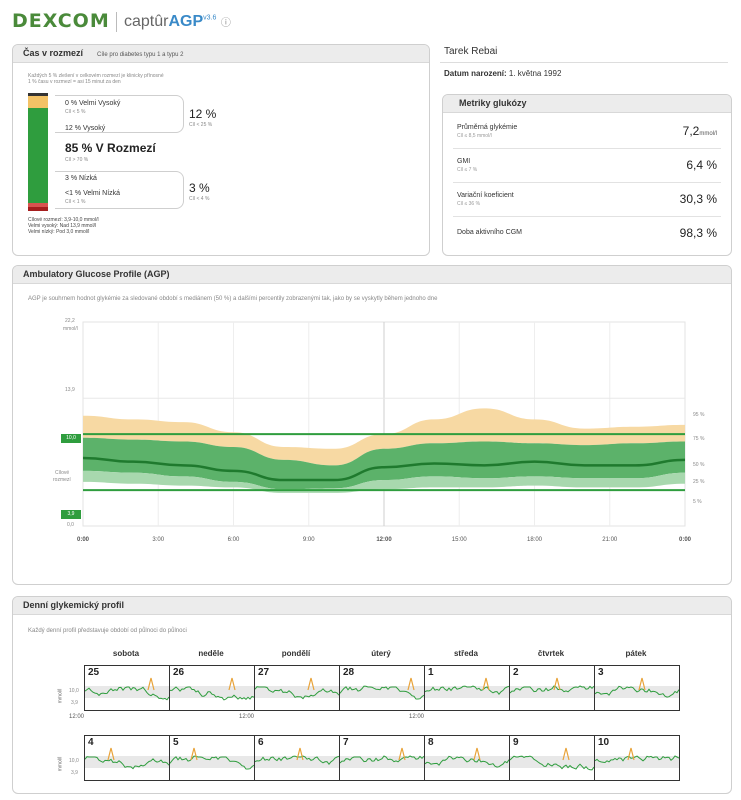 The width and height of the screenshot is (741, 800). I want to click on day-number: 7, so click(346, 742).